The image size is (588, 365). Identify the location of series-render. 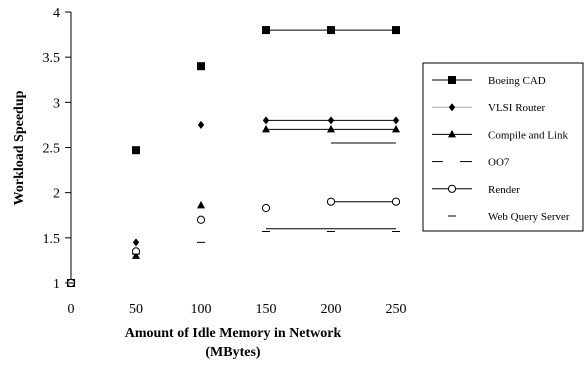
(233, 242).